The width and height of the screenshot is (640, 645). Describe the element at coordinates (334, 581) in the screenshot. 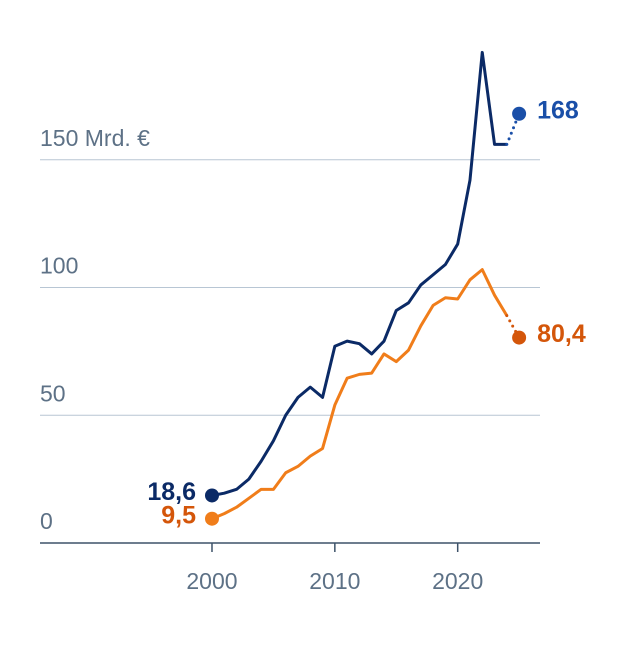

I see `x-tick-label: 2010` at that location.